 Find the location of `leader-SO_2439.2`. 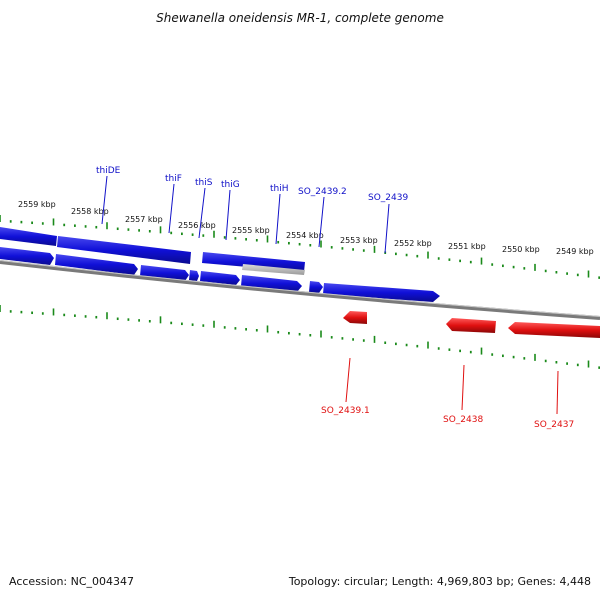

leader-SO_2439.2 is located at coordinates (321, 222).